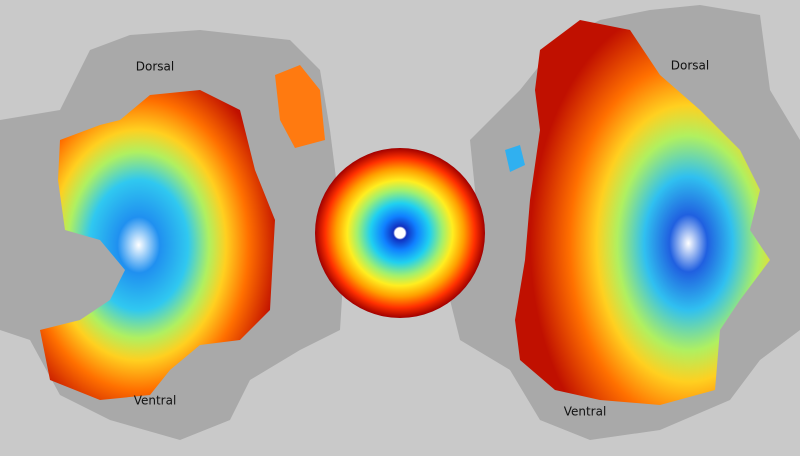 Image resolution: width=800 pixels, height=456 pixels. Describe the element at coordinates (400, 233) in the screenshot. I see `eccentricity-disk` at that location.